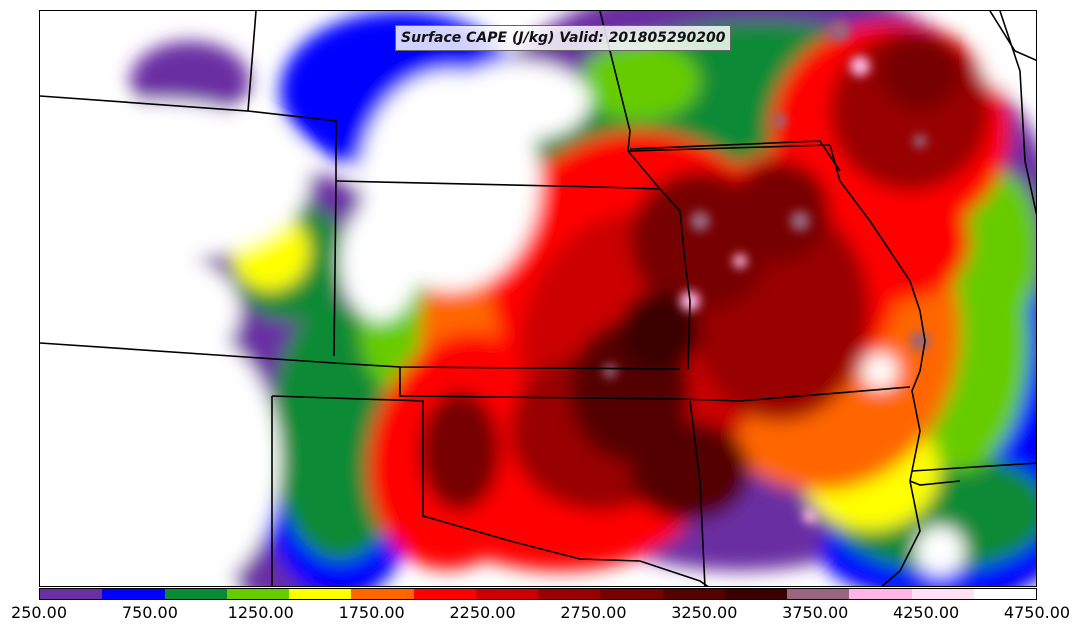  Describe the element at coordinates (292, 233) in the screenshot. I see `montana-wyoming-border` at that location.